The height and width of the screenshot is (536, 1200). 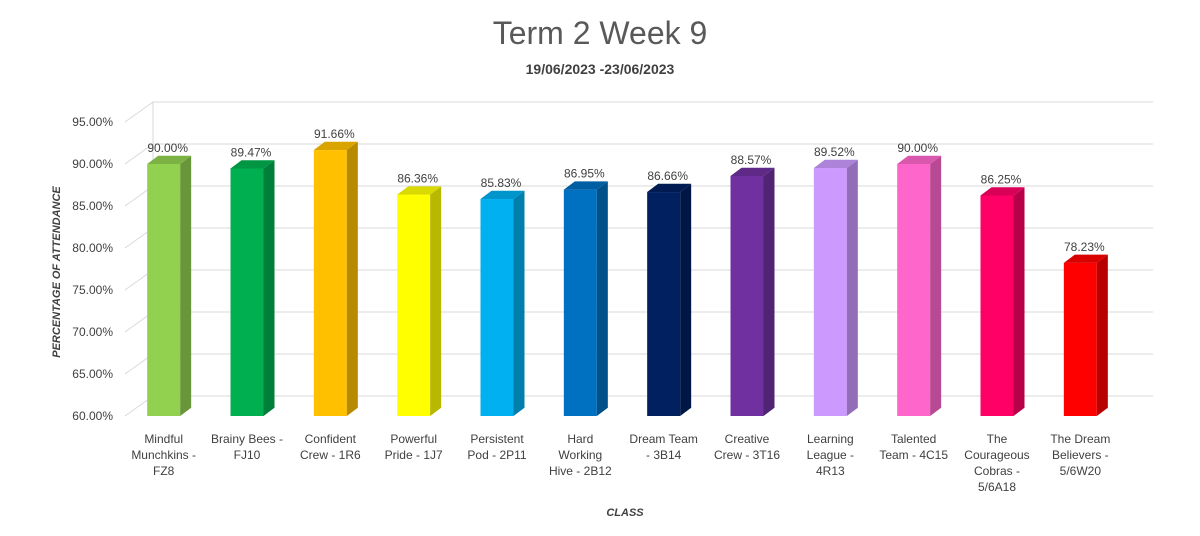 What do you see at coordinates (330, 447) in the screenshot?
I see `x-tick-label: Confident Crew - 1R6` at bounding box center [330, 447].